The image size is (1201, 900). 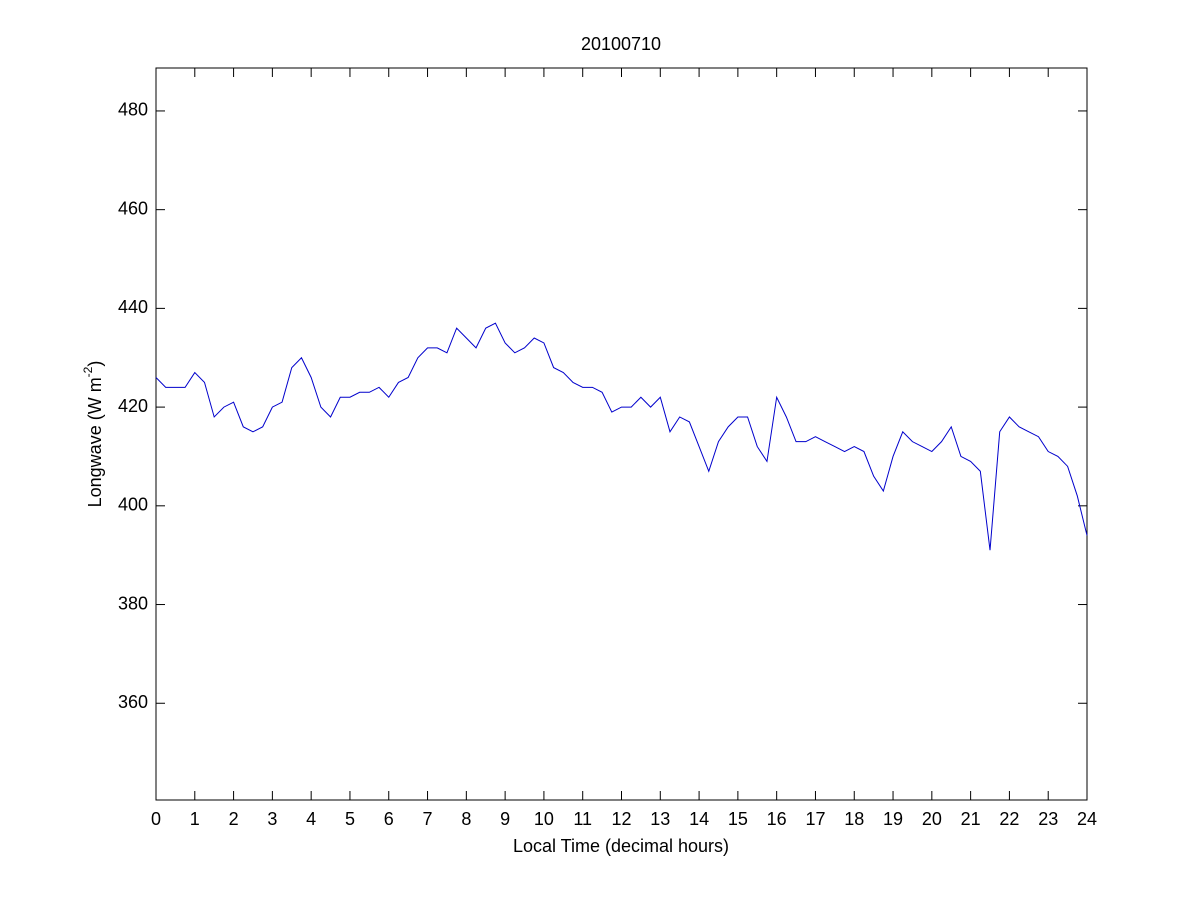 What do you see at coordinates (621, 44) in the screenshot?
I see `chart-title: 20100710` at bounding box center [621, 44].